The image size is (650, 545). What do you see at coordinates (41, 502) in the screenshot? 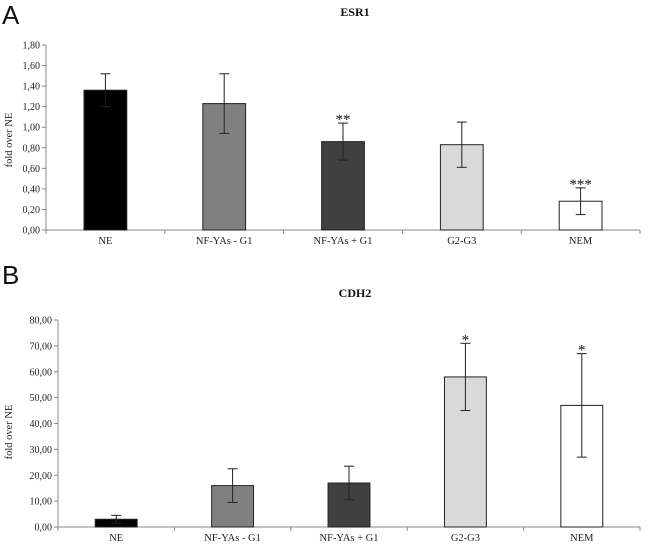
I see `y-tick-label: 10,00` at bounding box center [41, 502].